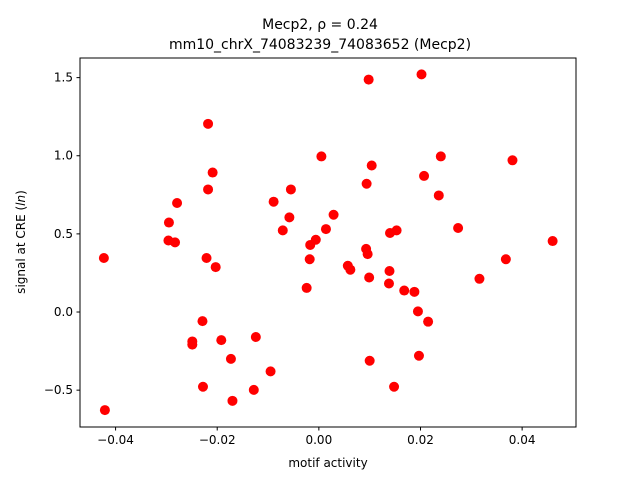 The image size is (640, 480). I want to click on x-axis-label: motif activity, so click(327, 463).